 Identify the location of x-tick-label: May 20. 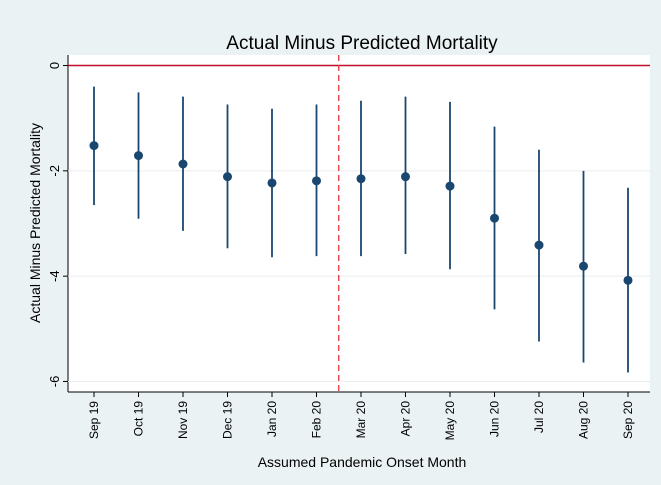
(450, 421).